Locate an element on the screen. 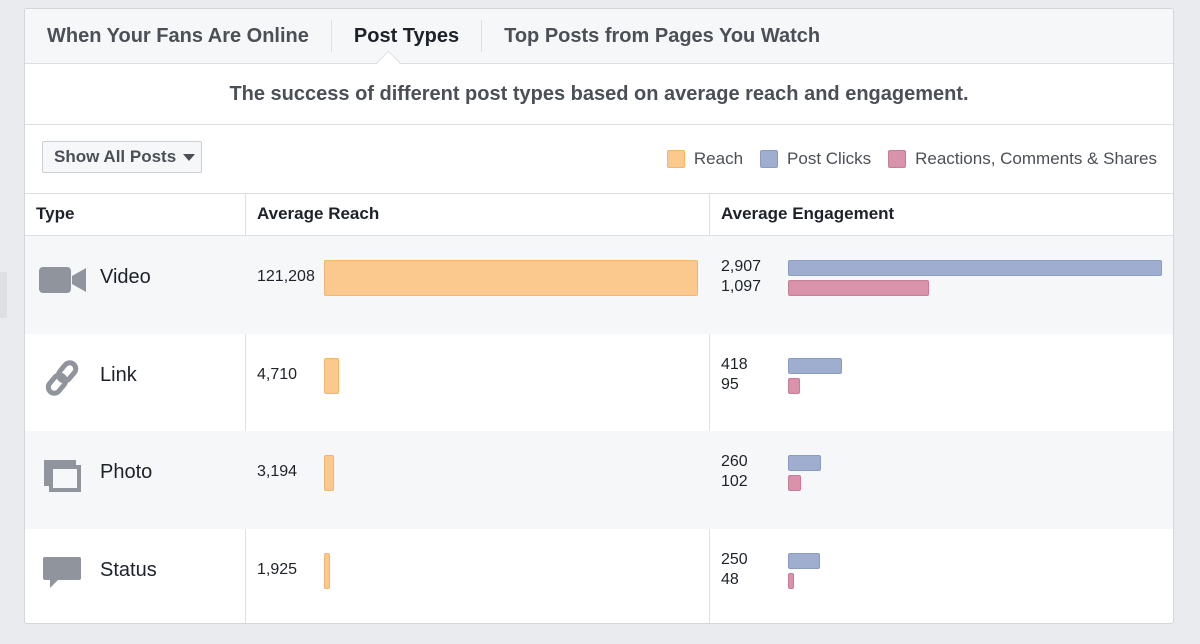 The height and width of the screenshot is (644, 1200). post-type-label: Status is located at coordinates (128, 569).